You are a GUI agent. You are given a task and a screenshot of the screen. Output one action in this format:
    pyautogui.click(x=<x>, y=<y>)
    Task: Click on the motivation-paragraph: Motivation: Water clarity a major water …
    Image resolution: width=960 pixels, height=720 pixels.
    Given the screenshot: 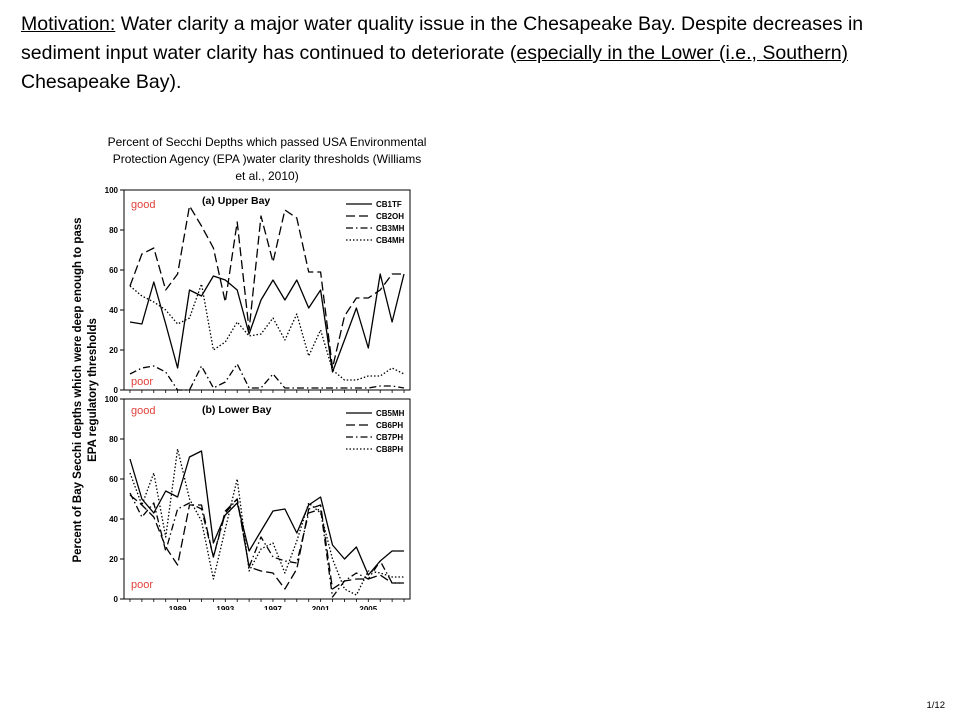 What is the action you would take?
    pyautogui.click(x=481, y=53)
    